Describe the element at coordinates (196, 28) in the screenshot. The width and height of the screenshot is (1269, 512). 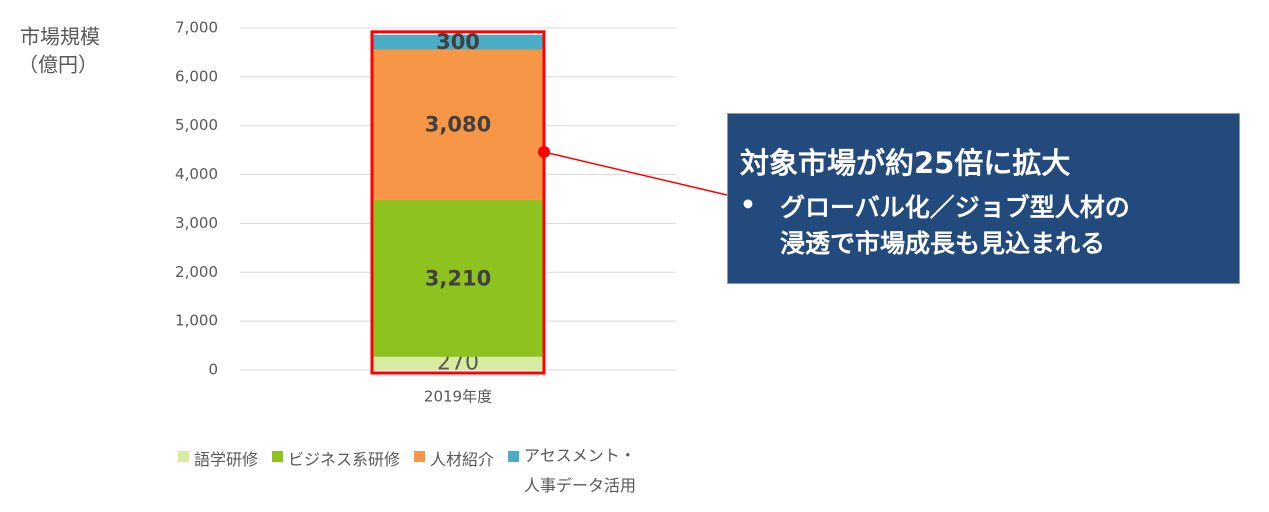
I see `y-tick-label: 7,000` at that location.